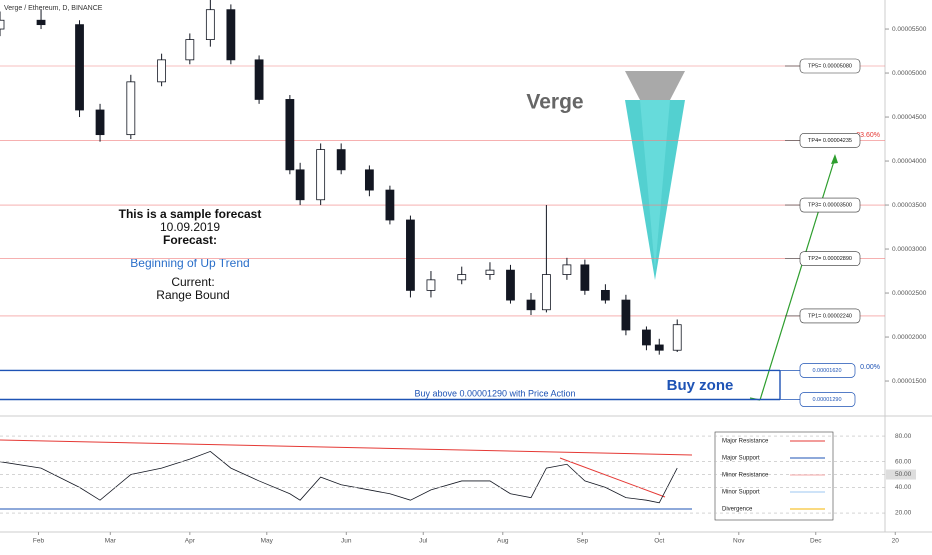 The height and width of the screenshot is (555, 932). Describe the element at coordinates (503, 541) in the screenshot. I see `x-tick-label: Aug` at that location.